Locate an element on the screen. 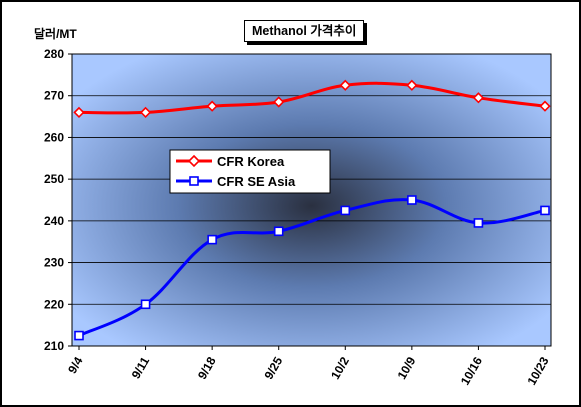 This screenshot has width=581, height=407. legend: CFR Korea CFR SE Asia is located at coordinates (250, 171).